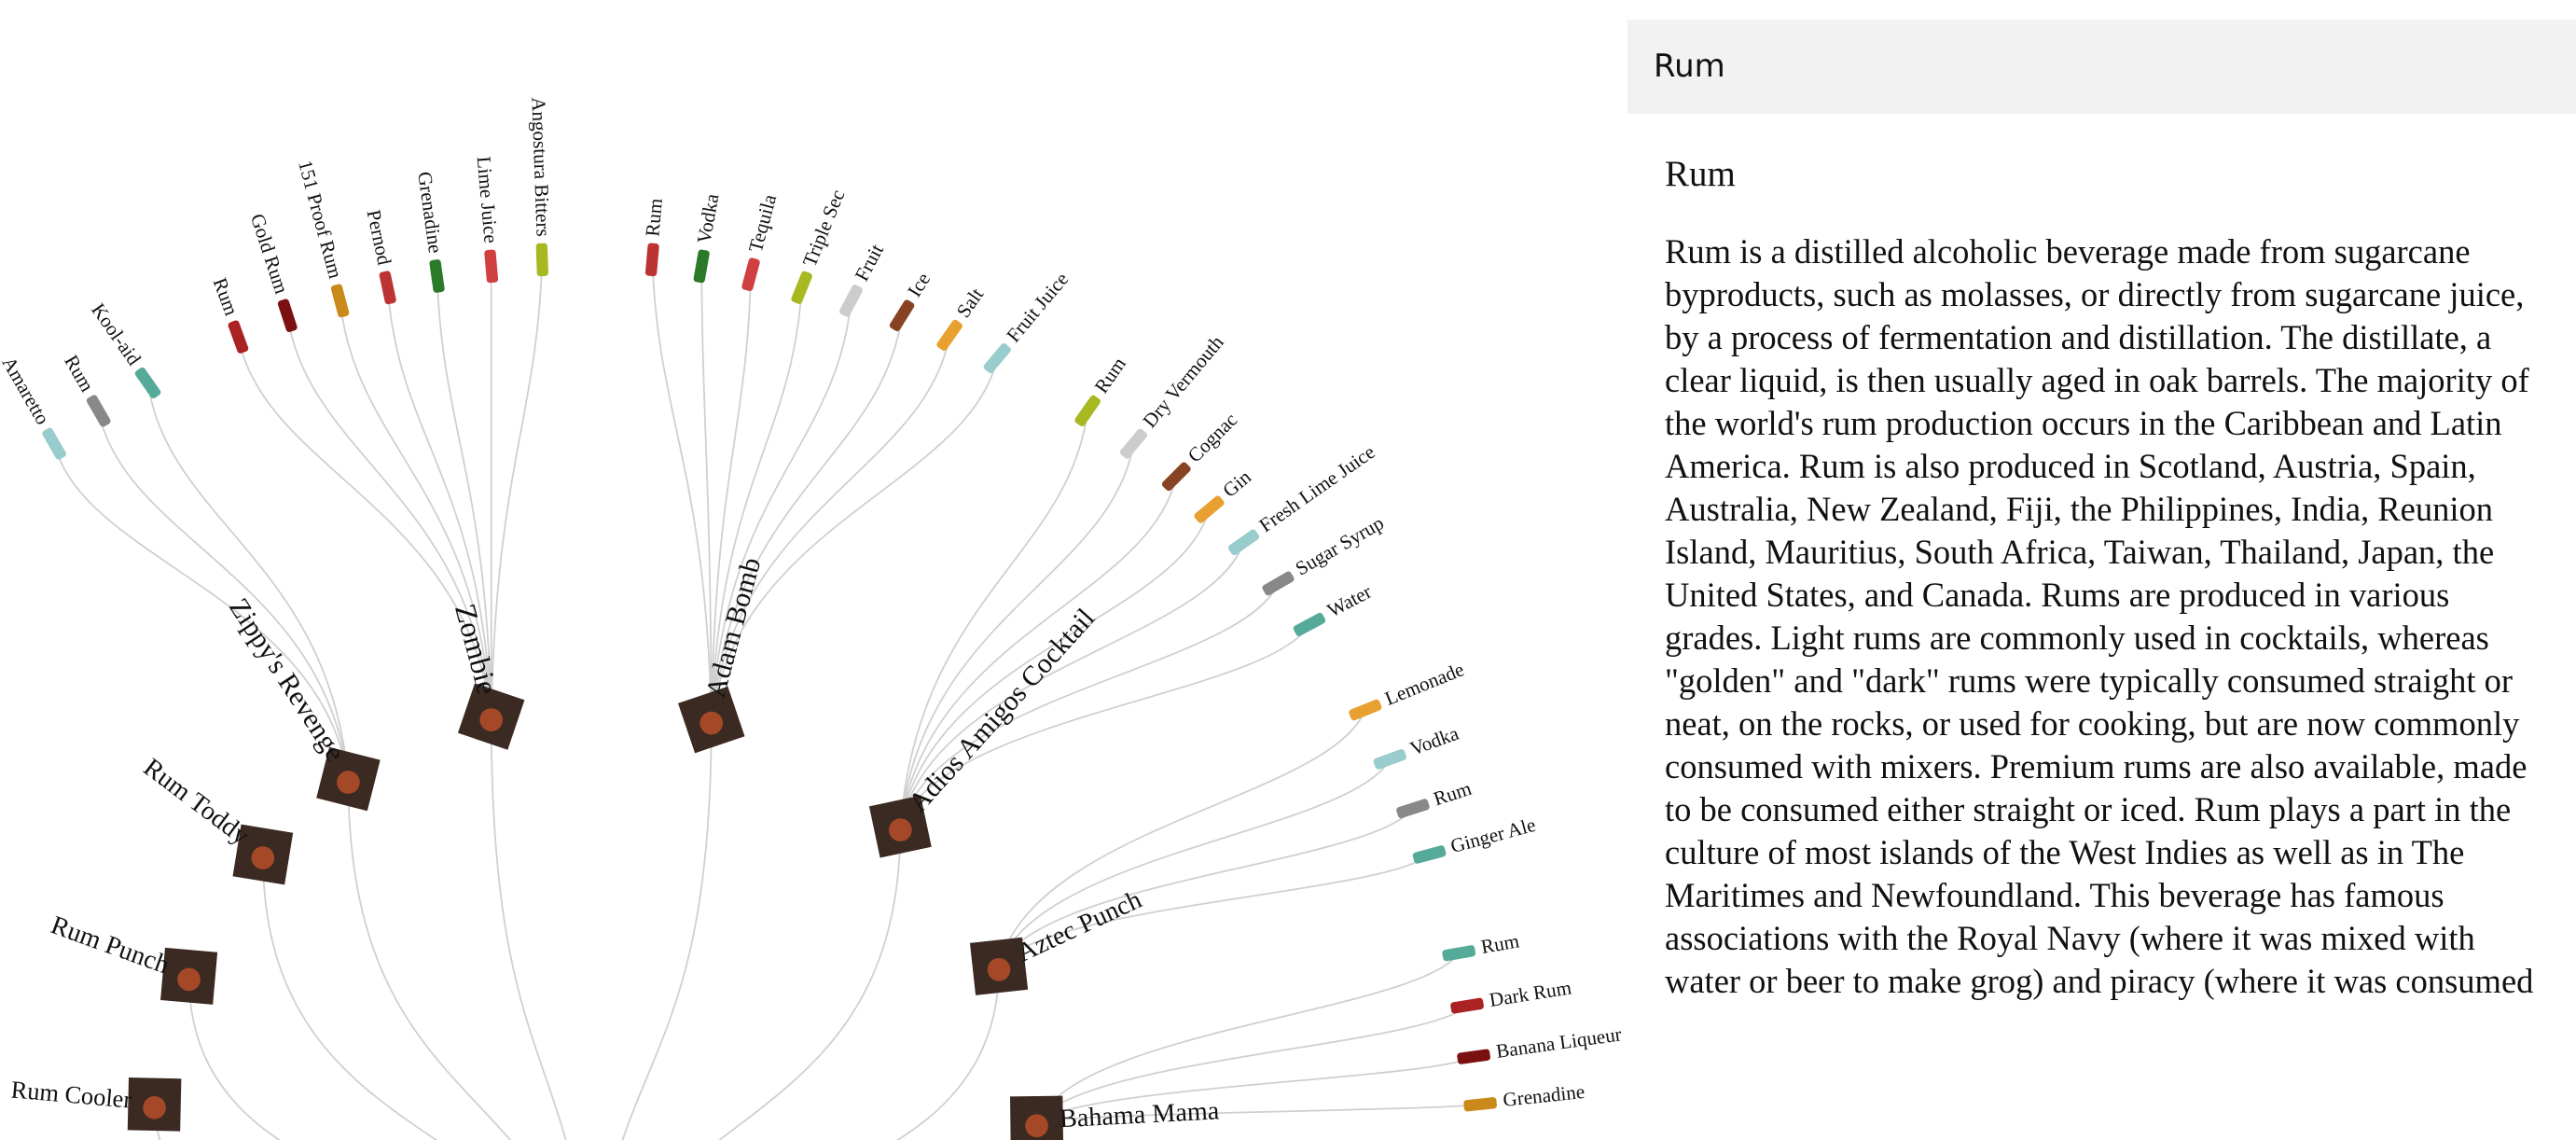 The height and width of the screenshot is (1140, 2576). What do you see at coordinates (287, 679) in the screenshot?
I see `cocktail-label: Zippy's Revenge` at bounding box center [287, 679].